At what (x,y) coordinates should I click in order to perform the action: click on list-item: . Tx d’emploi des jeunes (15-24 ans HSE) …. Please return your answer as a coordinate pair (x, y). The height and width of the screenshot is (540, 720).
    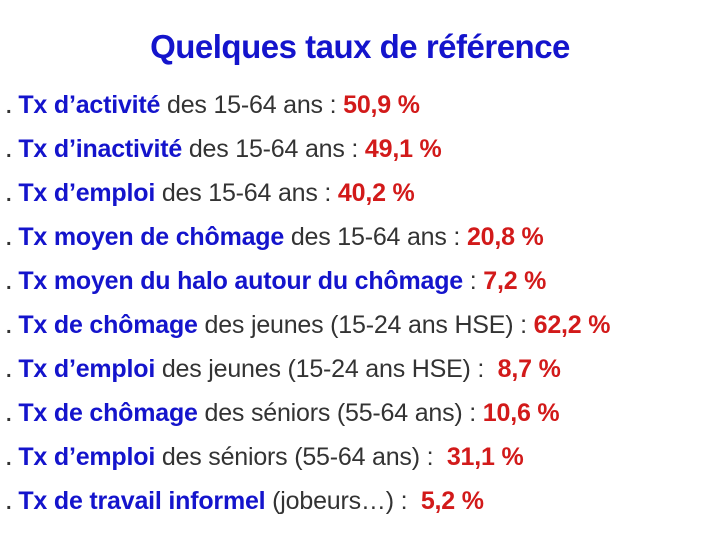
    Looking at the image, I should click on (361, 370).